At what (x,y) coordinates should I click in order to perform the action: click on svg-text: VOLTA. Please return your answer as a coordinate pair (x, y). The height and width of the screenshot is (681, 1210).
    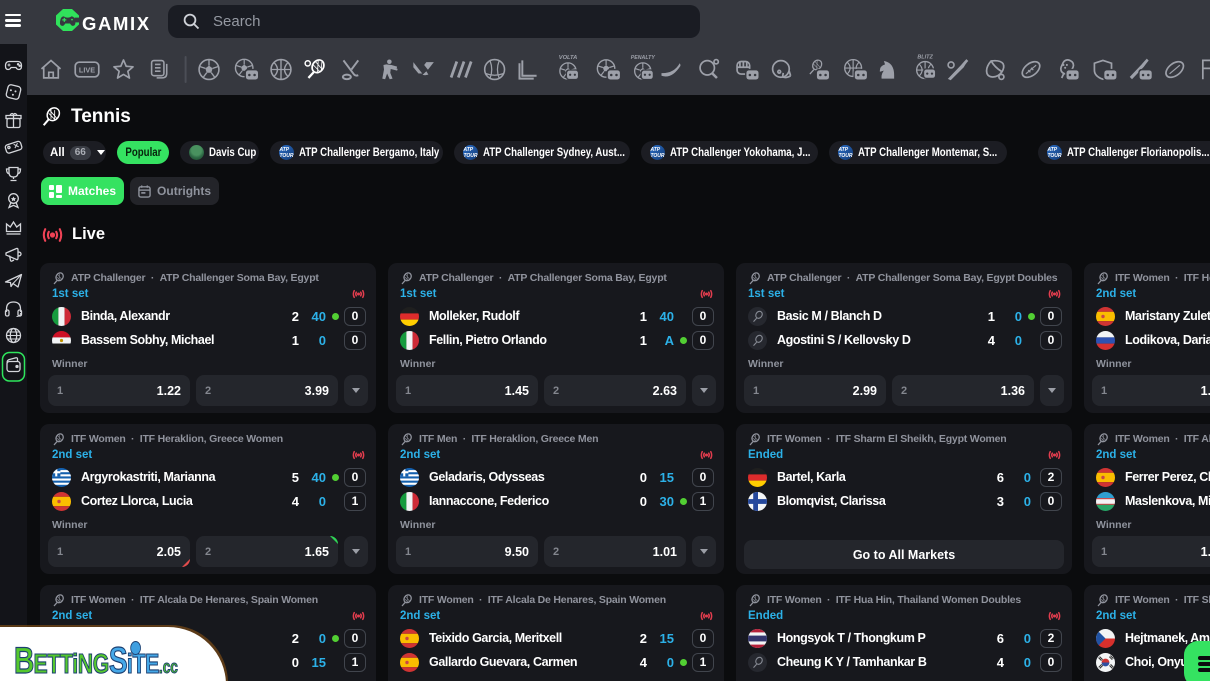
    Looking at the image, I should click on (568, 58).